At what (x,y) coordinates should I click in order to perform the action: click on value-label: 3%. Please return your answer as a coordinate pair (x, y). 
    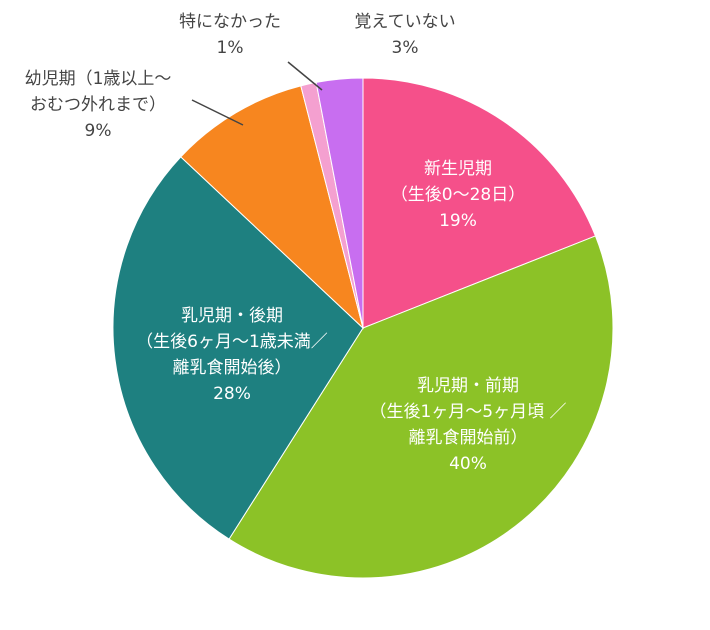
    Looking at the image, I should click on (405, 48).